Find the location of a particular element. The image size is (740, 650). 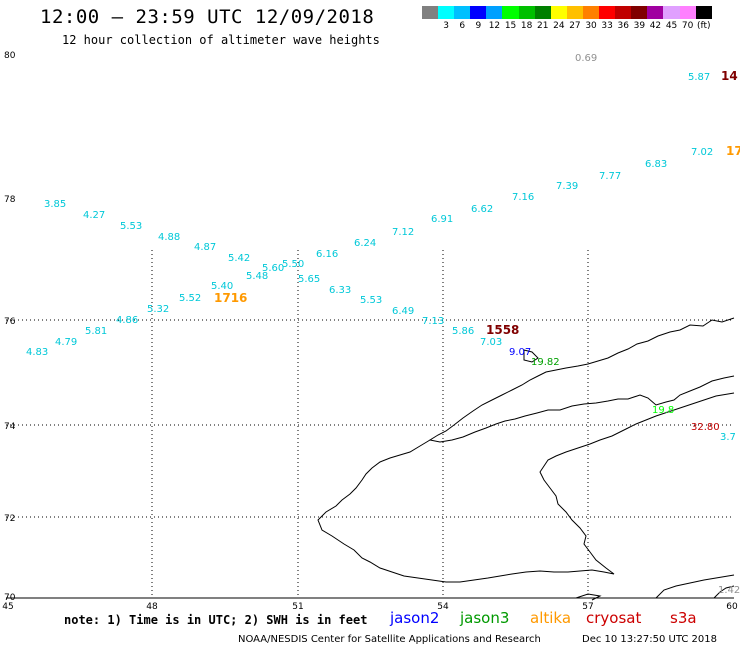

obs-label: 5.86 is located at coordinates (463, 331).